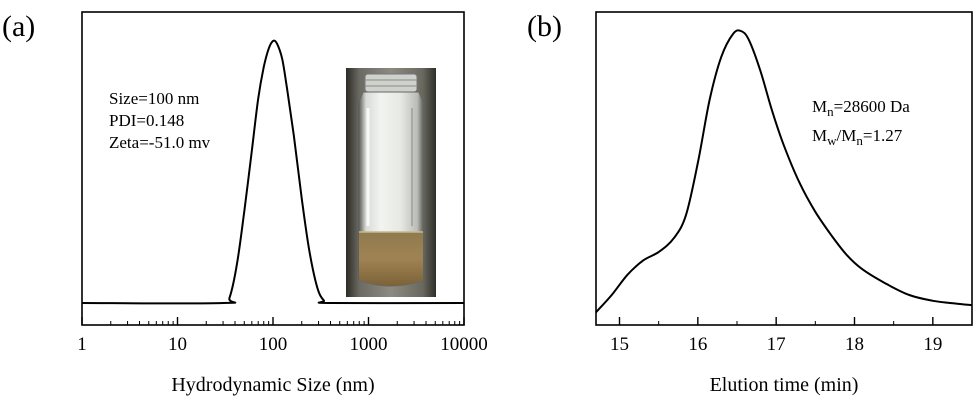  I want to click on x-axis-label-b: Elution time (min), so click(784, 385).